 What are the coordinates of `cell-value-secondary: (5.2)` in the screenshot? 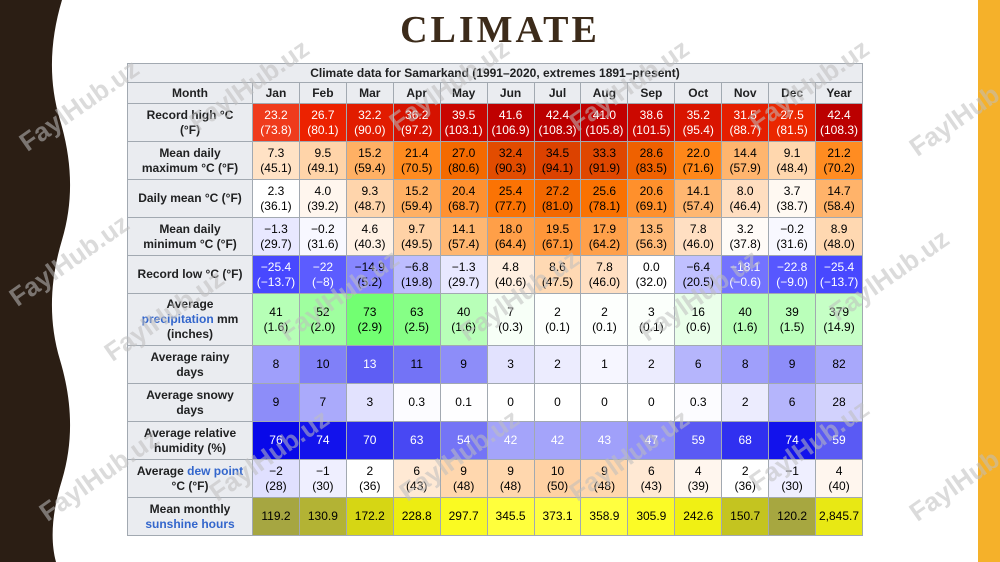 It's located at (370, 281).